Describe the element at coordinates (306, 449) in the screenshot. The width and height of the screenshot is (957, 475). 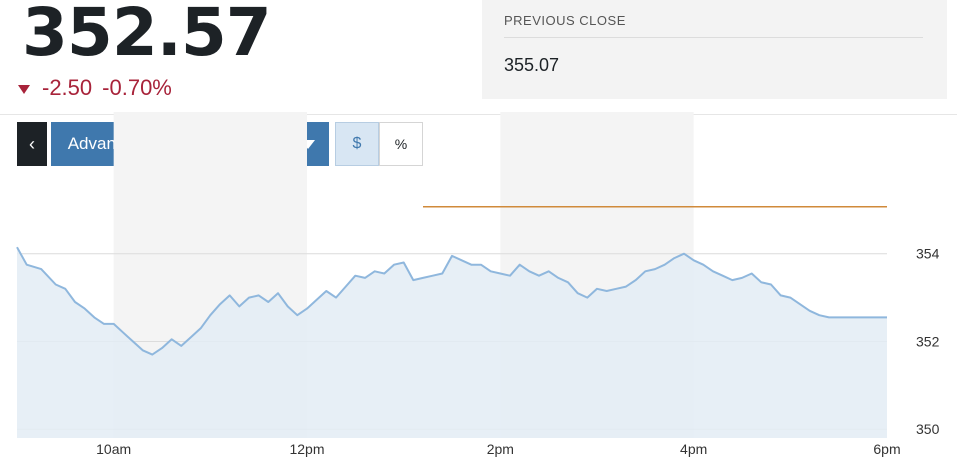
I see `x-tick-label: 12pm` at that location.